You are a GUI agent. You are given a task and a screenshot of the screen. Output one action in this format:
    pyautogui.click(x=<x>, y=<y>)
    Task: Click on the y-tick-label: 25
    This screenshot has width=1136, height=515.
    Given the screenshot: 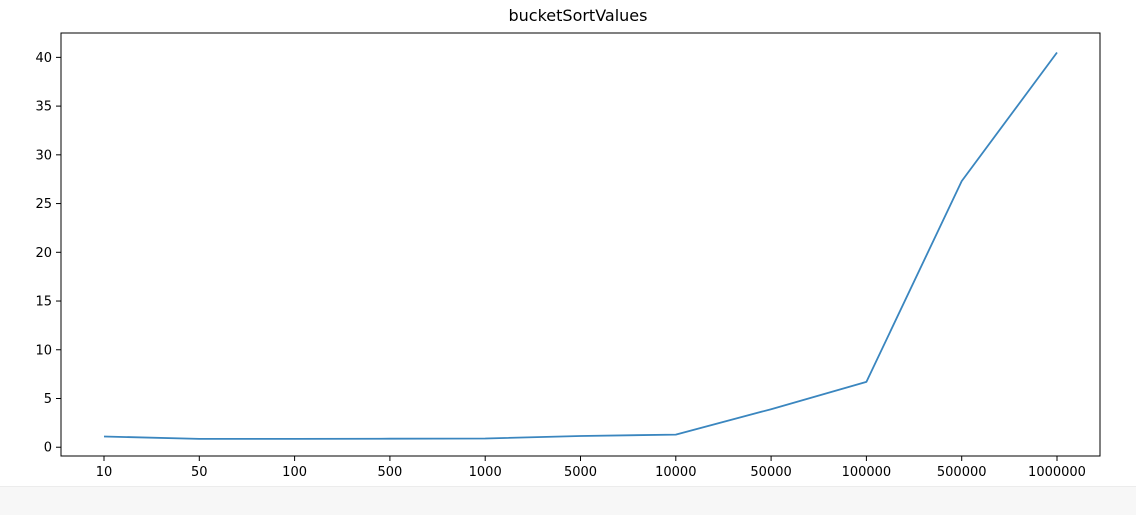 What is the action you would take?
    pyautogui.click(x=43, y=204)
    